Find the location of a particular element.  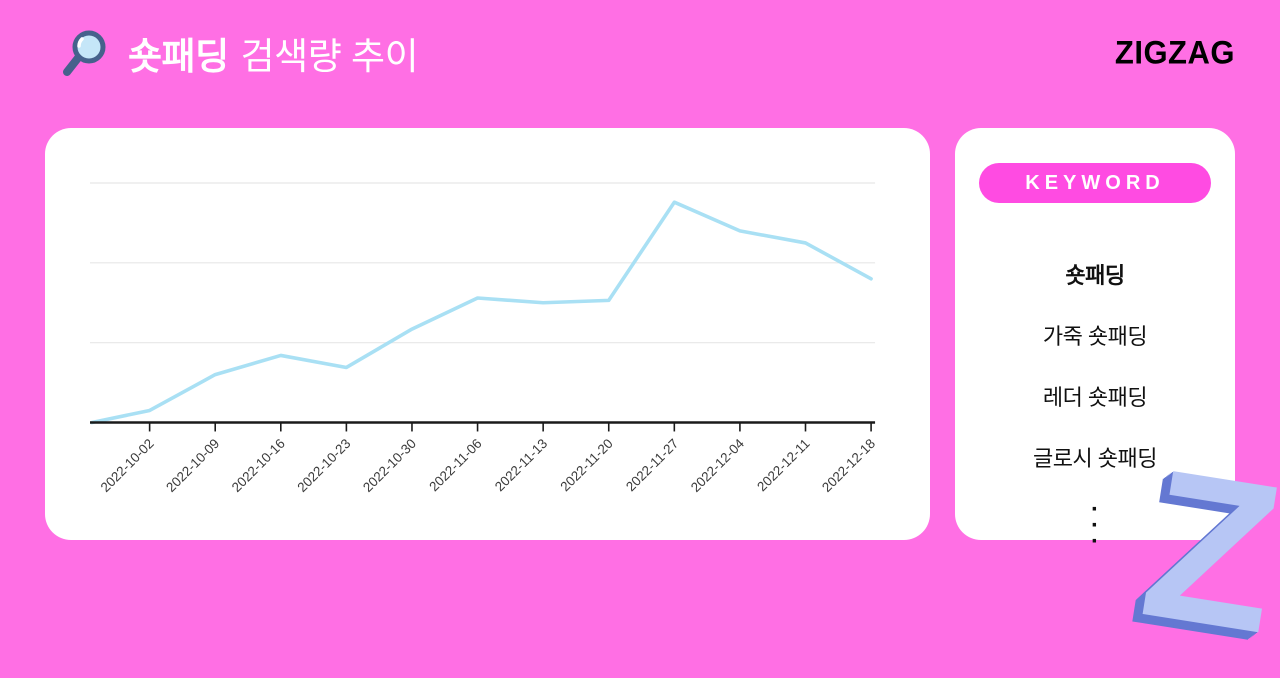

svg-text: 2022-12-18 is located at coordinates (848, 465).